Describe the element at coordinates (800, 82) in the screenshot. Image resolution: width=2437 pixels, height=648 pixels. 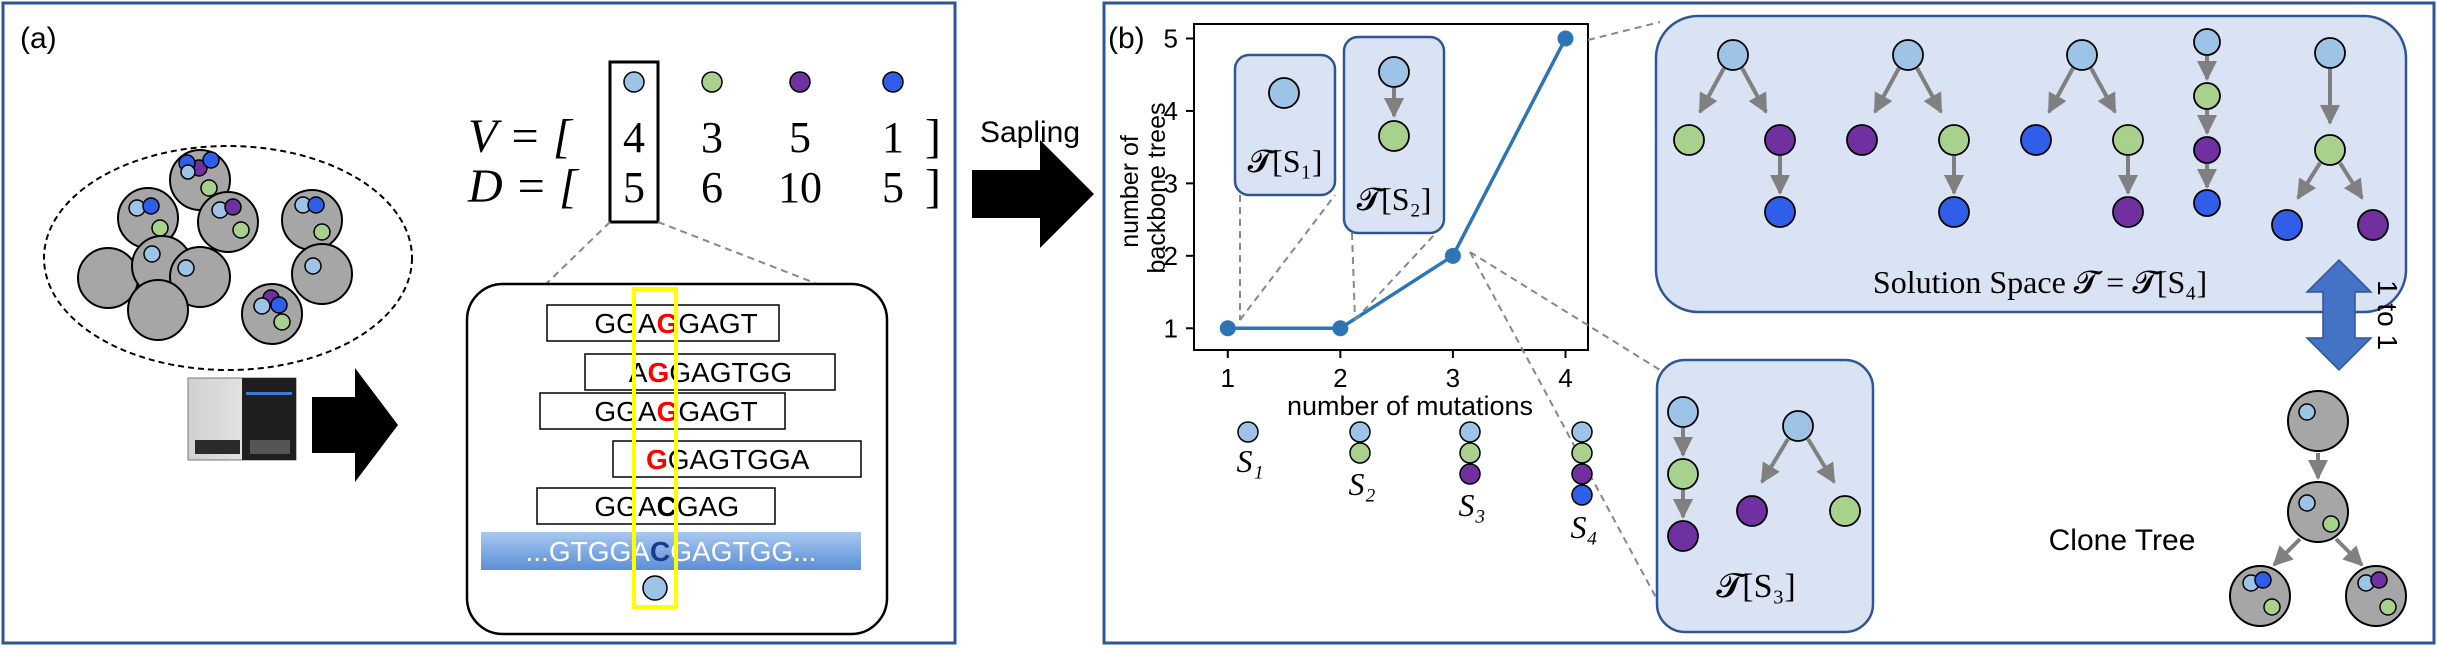
I see `mutation-3-dot` at that location.